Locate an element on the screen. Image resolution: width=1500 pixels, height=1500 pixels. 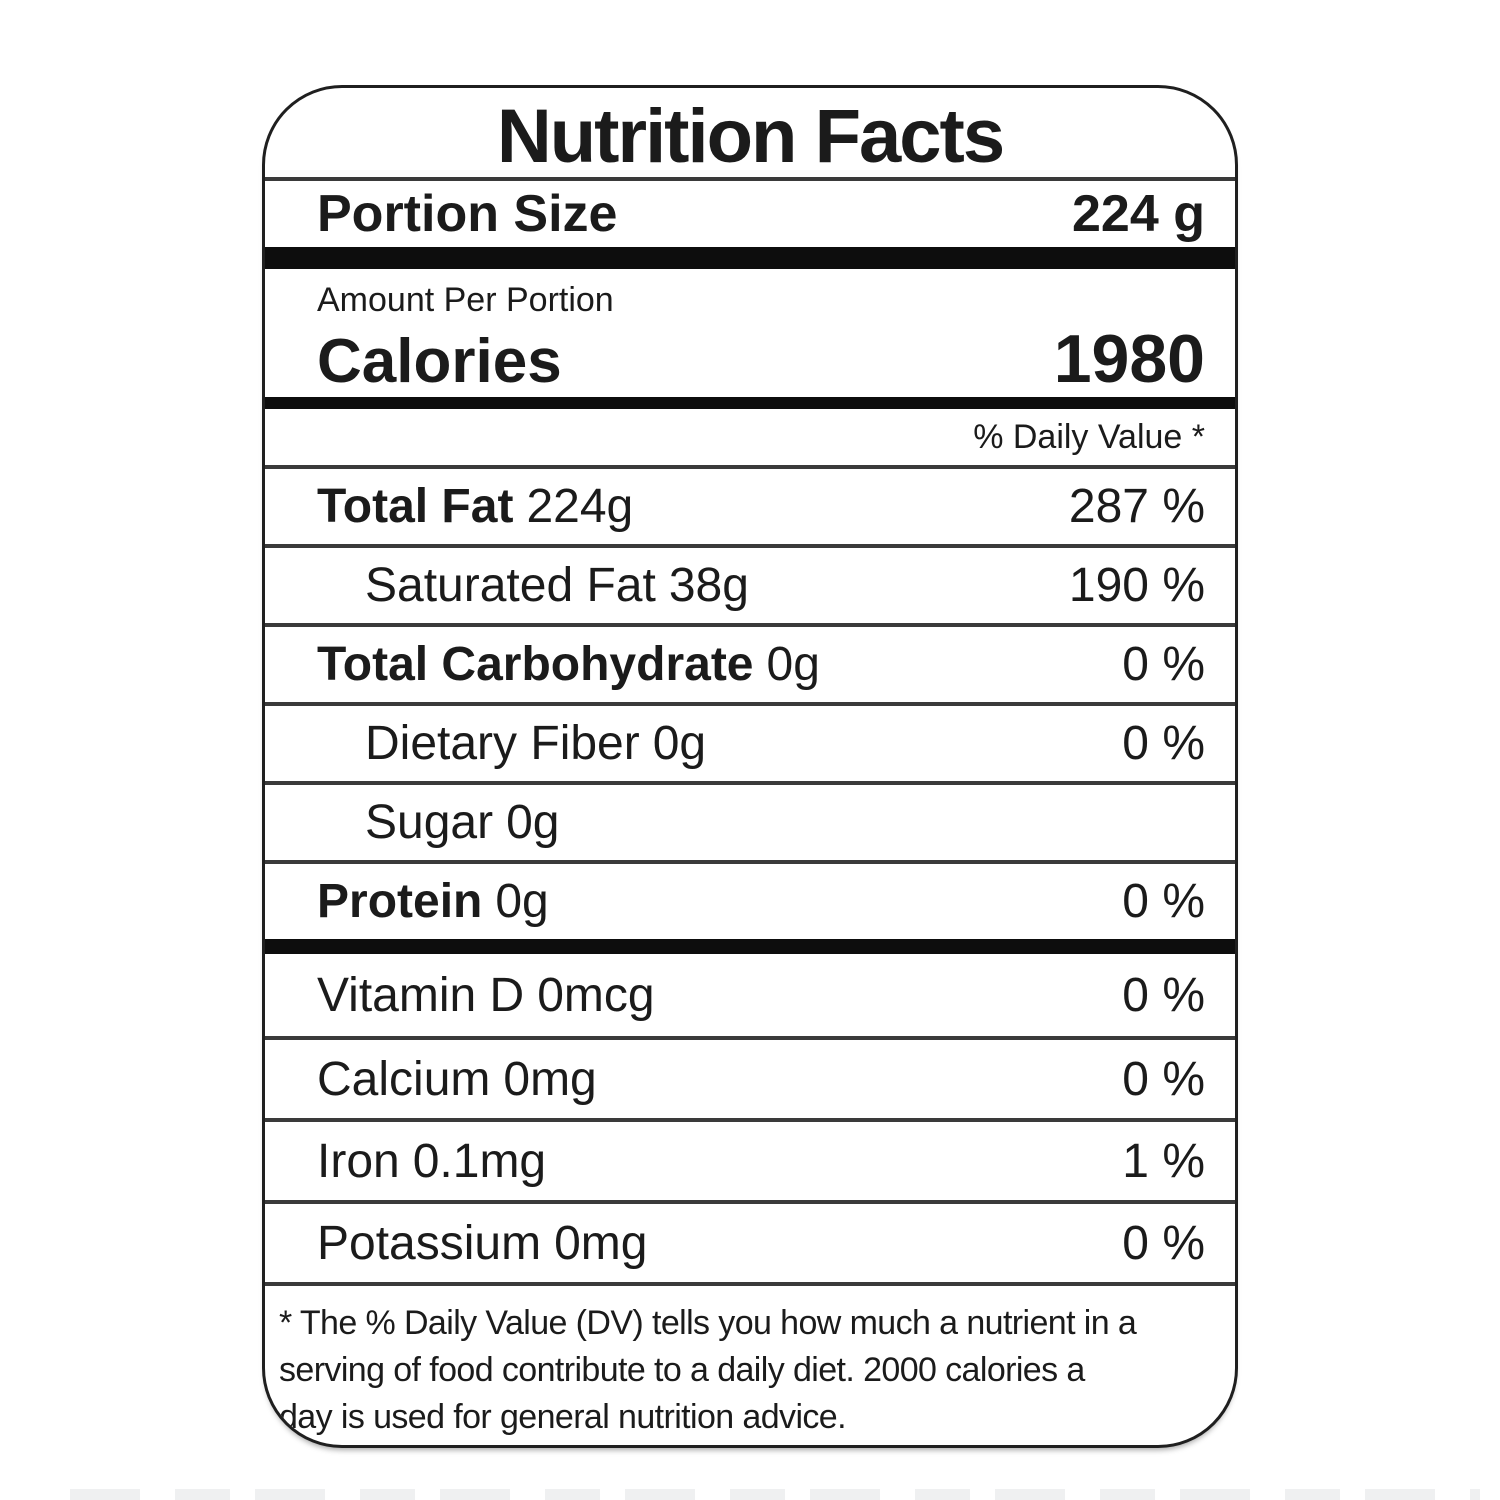
micronutrient-row-potassium: Potassium 0mg 0 % is located at coordinates (750, 1241).